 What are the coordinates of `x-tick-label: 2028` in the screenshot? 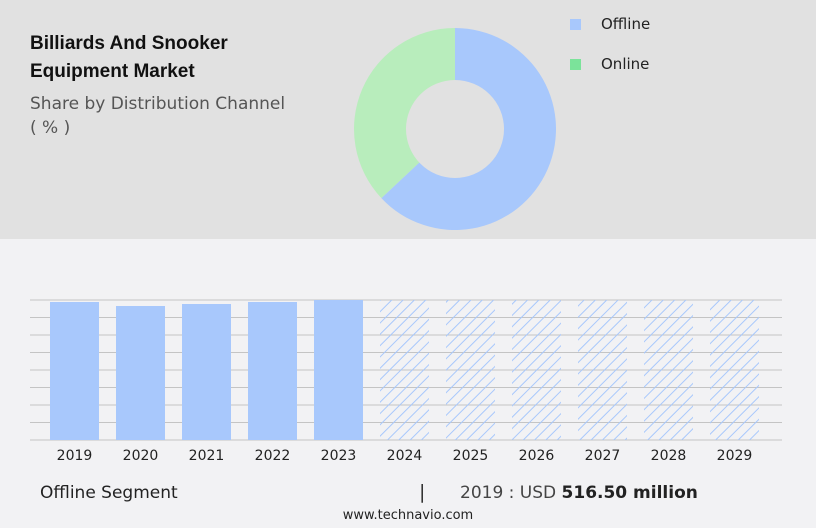 It's located at (669, 456).